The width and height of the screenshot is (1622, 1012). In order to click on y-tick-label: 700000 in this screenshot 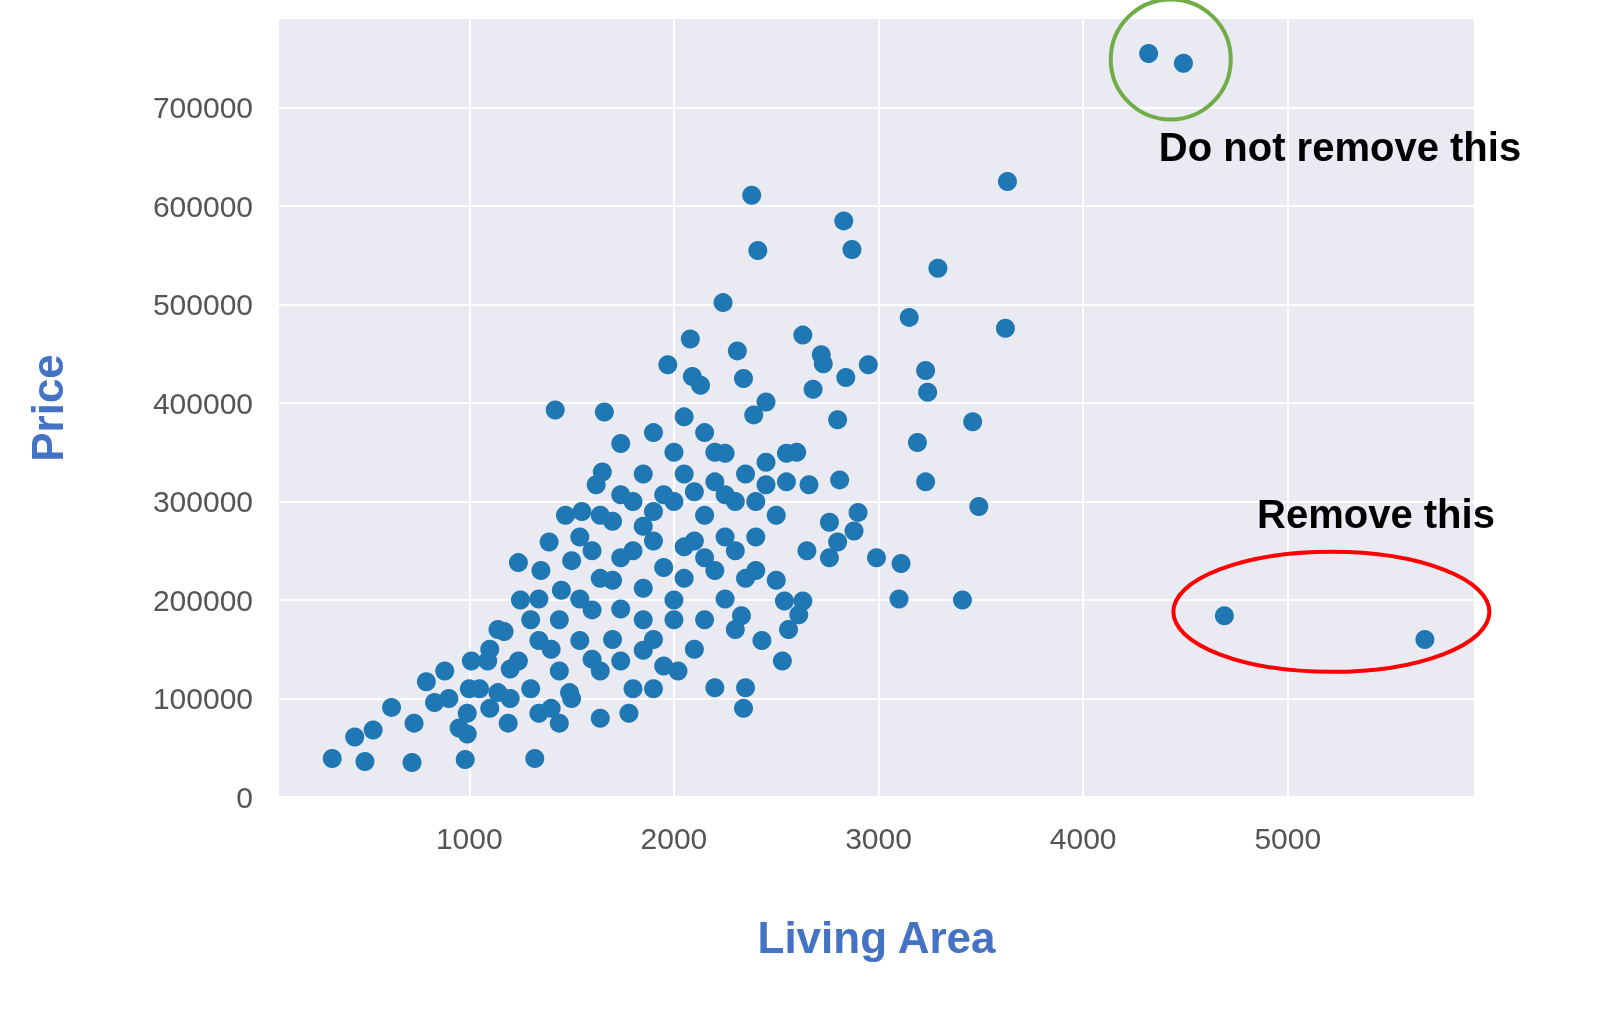, I will do `click(202, 108)`.